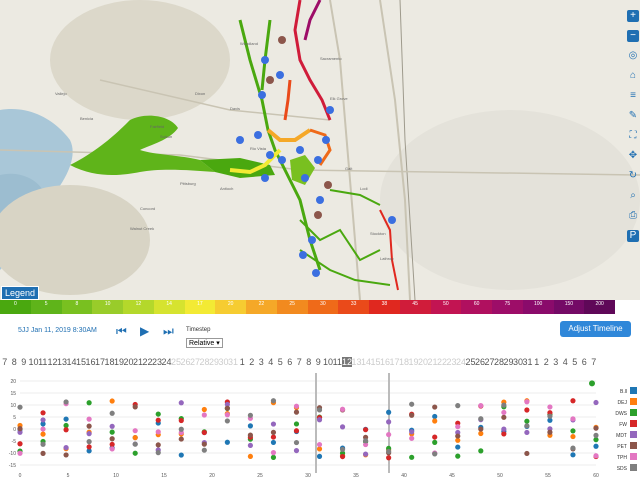 This screenshot has width=640, height=485. I want to click on y-tick-label: 10, so click(13, 406).